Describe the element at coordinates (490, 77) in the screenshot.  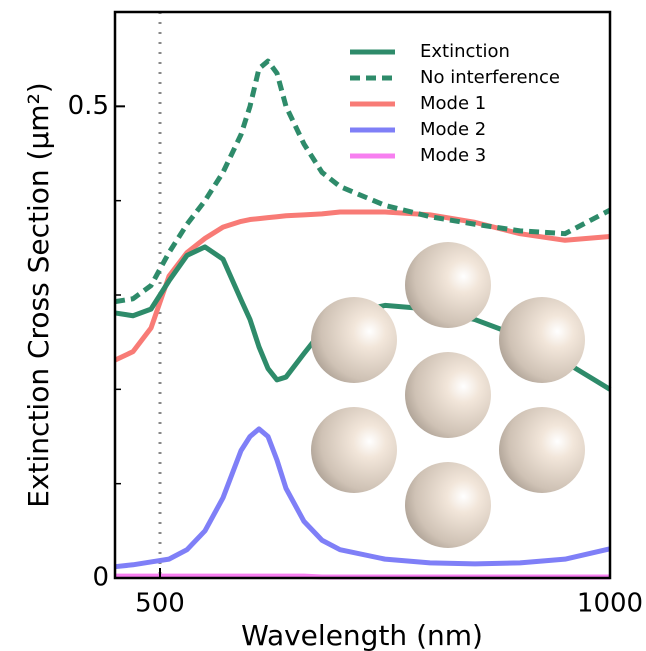
I see `legend-label: No interference` at that location.